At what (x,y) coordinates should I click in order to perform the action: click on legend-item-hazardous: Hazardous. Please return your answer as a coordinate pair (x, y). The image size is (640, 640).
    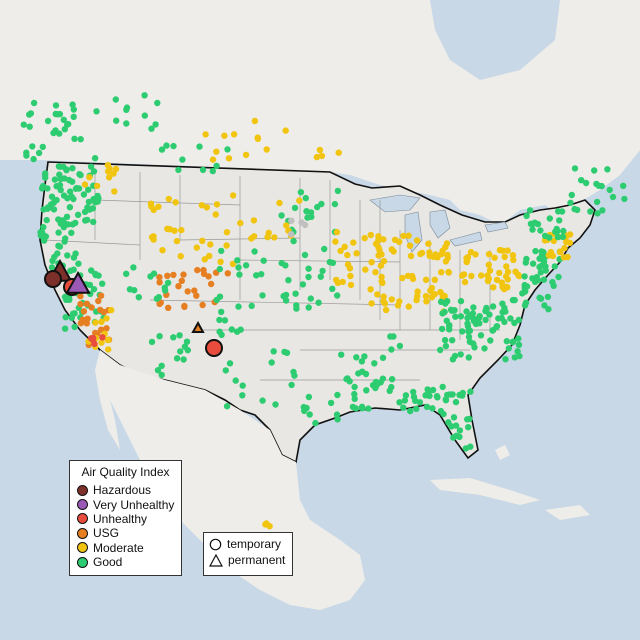
    Looking at the image, I should click on (125, 490).